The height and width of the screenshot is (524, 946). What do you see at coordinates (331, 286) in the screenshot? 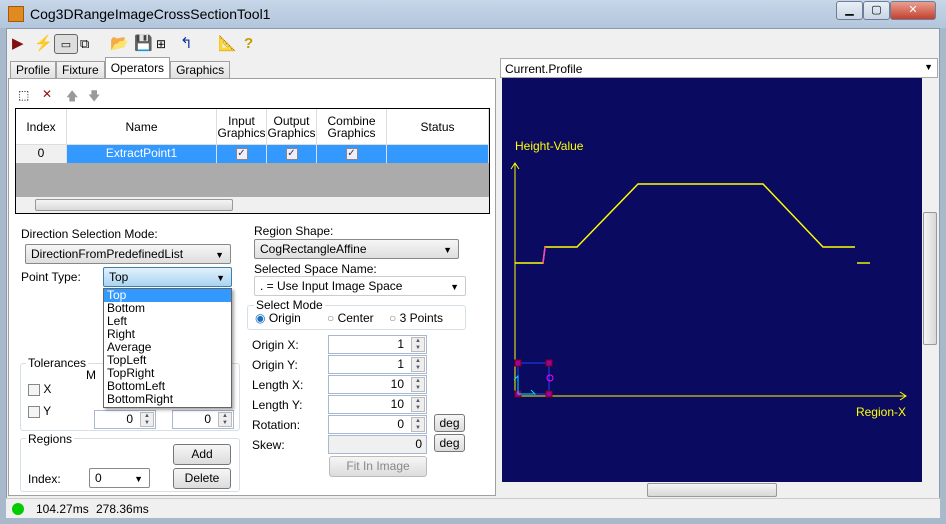
I see `space-name-value: . = Use Input Image Space` at bounding box center [331, 286].